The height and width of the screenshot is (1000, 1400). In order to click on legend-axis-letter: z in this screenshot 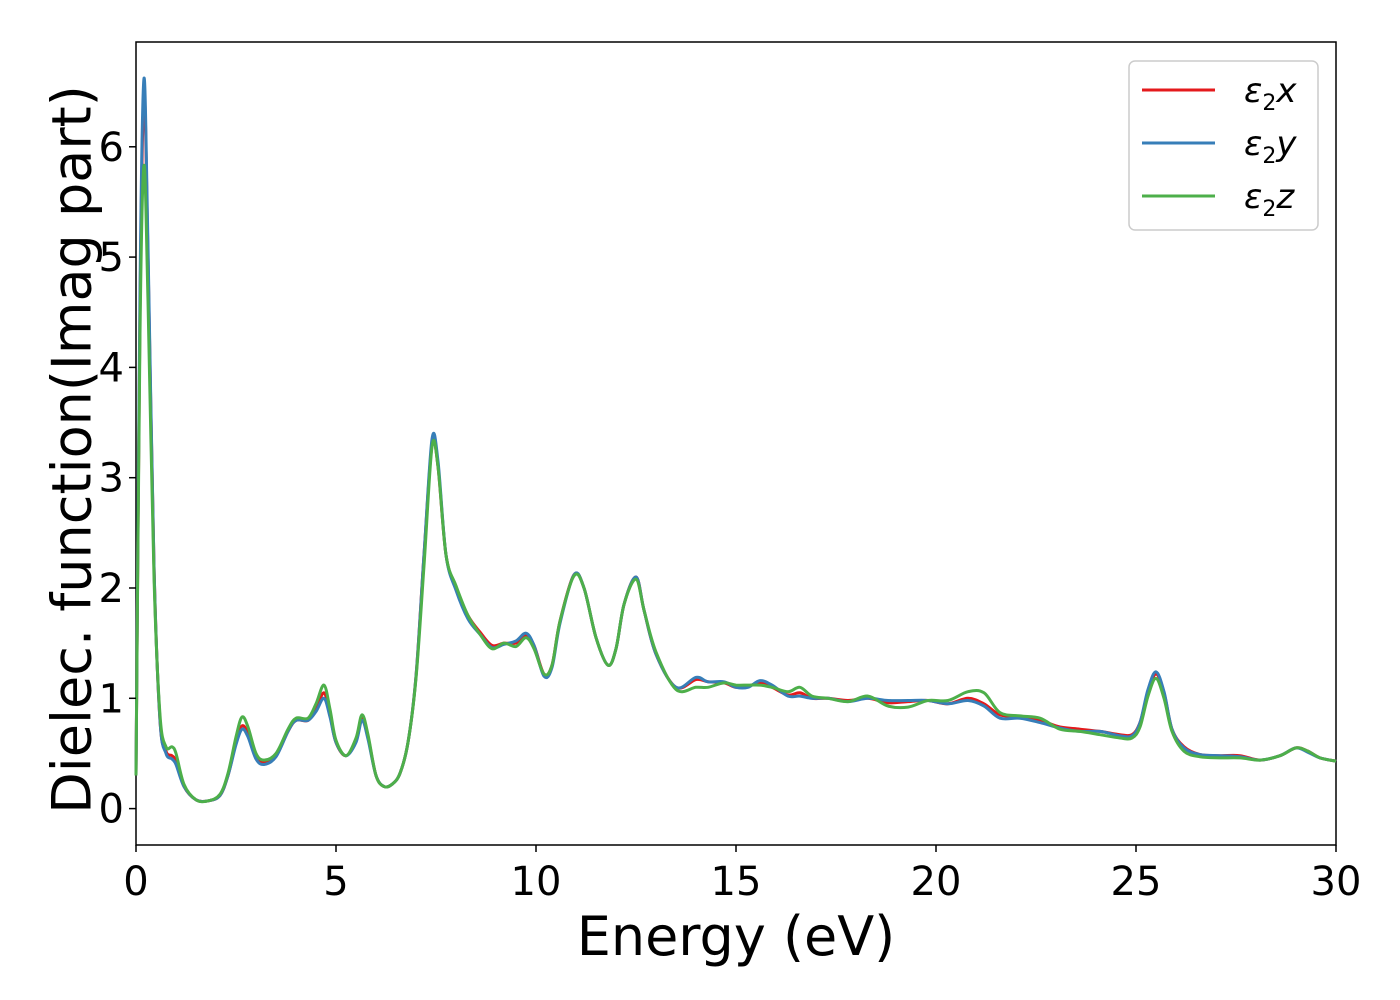, I will do `click(1285, 197)`.